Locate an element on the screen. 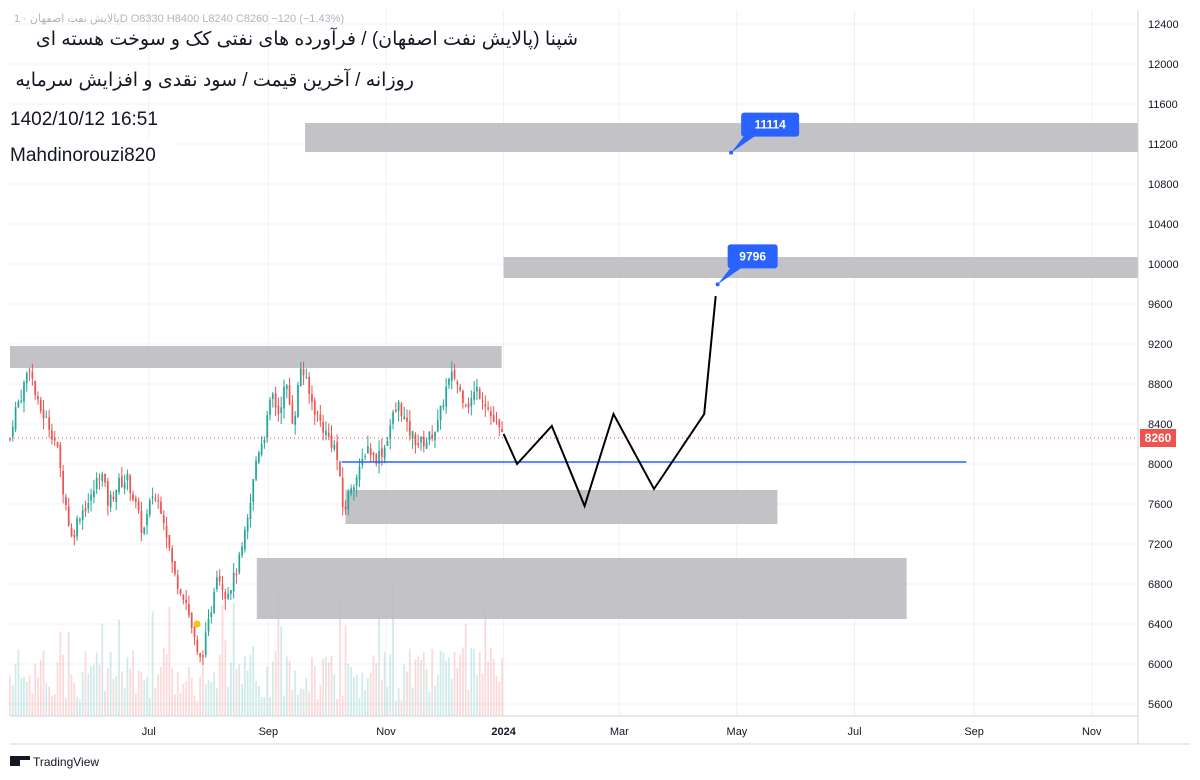 This screenshot has height=780, width=1200. tradingview-logo: TradingView is located at coordinates (54, 762).